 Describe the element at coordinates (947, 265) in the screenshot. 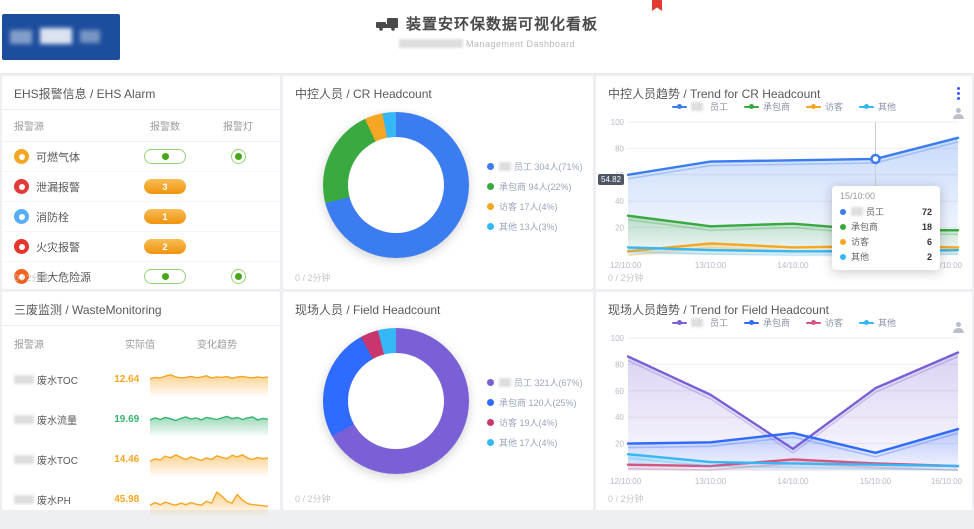

I see `svg-text: 16/10:00` at that location.